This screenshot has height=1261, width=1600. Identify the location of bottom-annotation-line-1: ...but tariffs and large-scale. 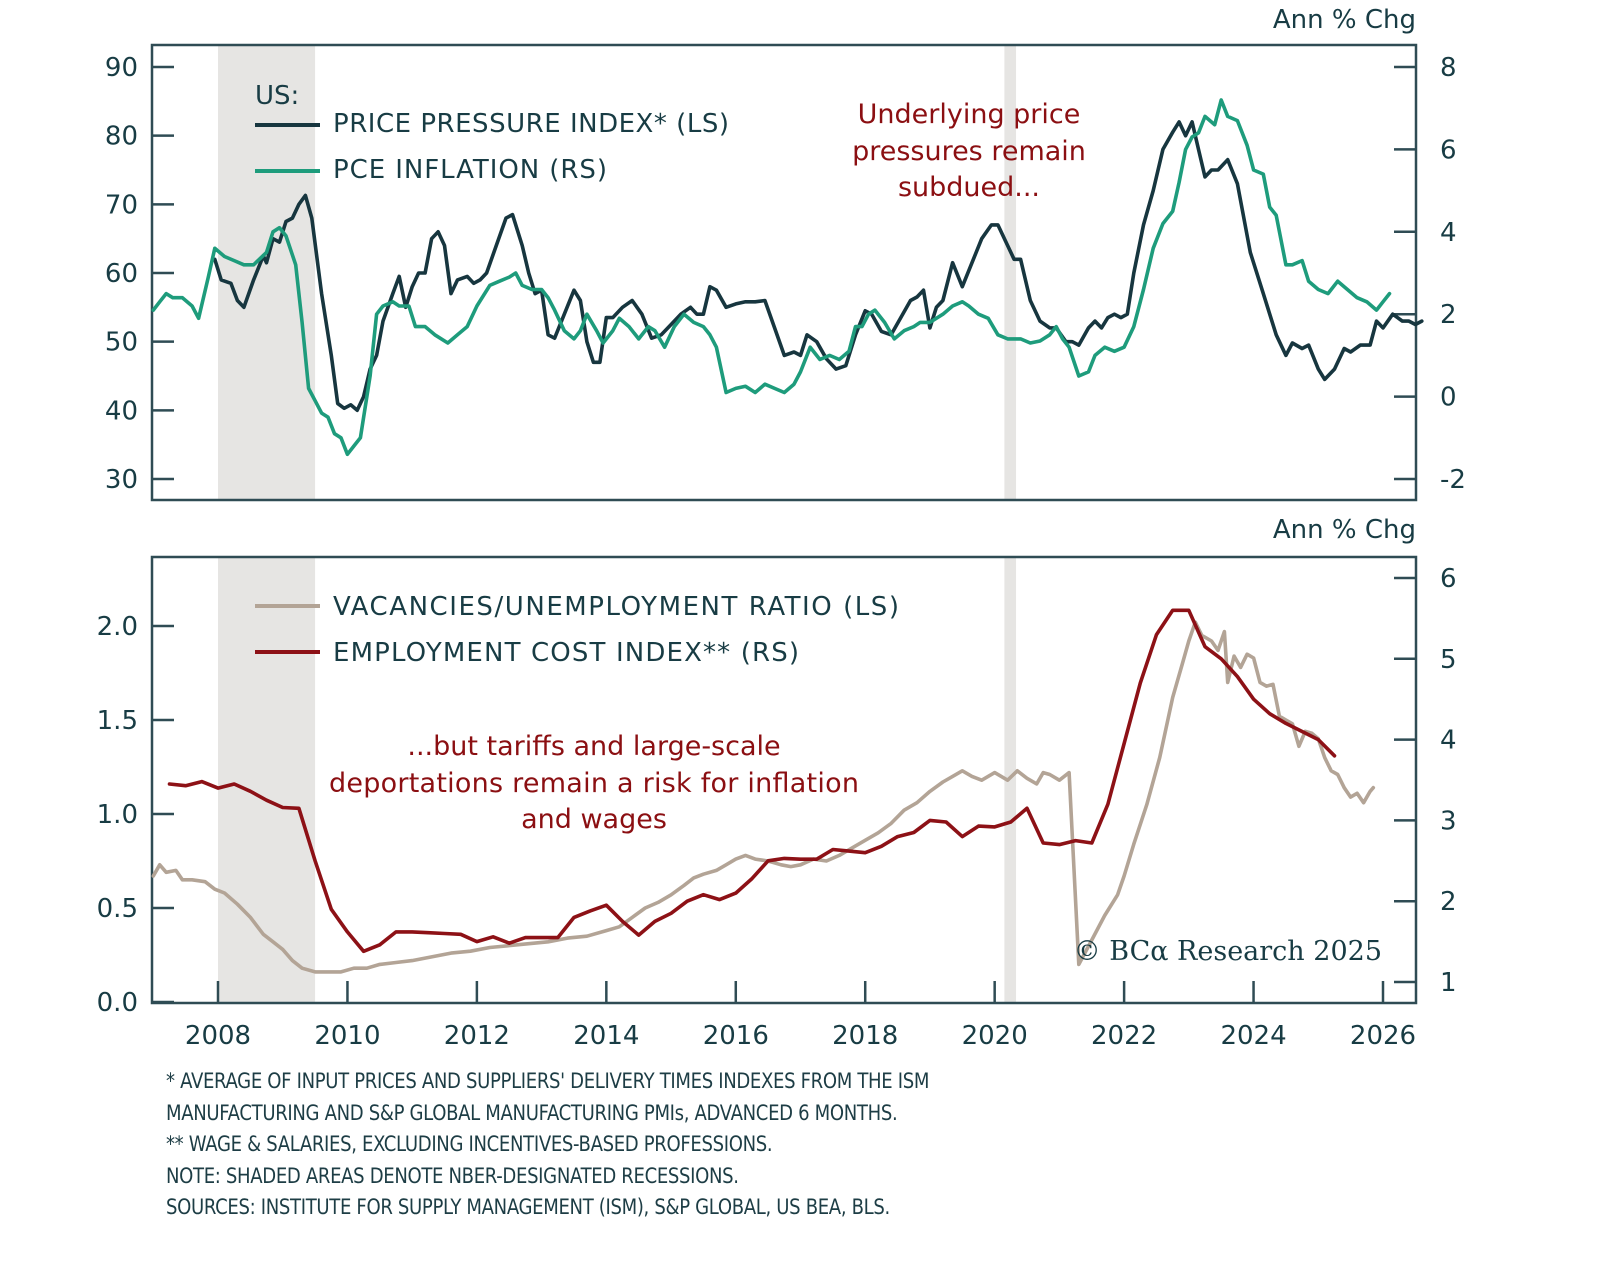
(593, 746).